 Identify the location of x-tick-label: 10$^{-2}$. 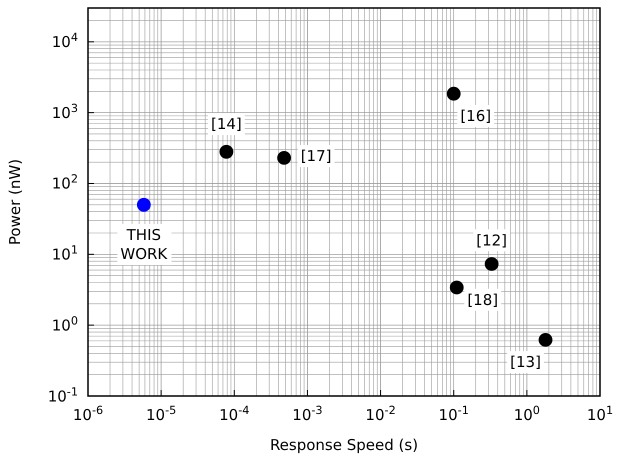
(380, 414).